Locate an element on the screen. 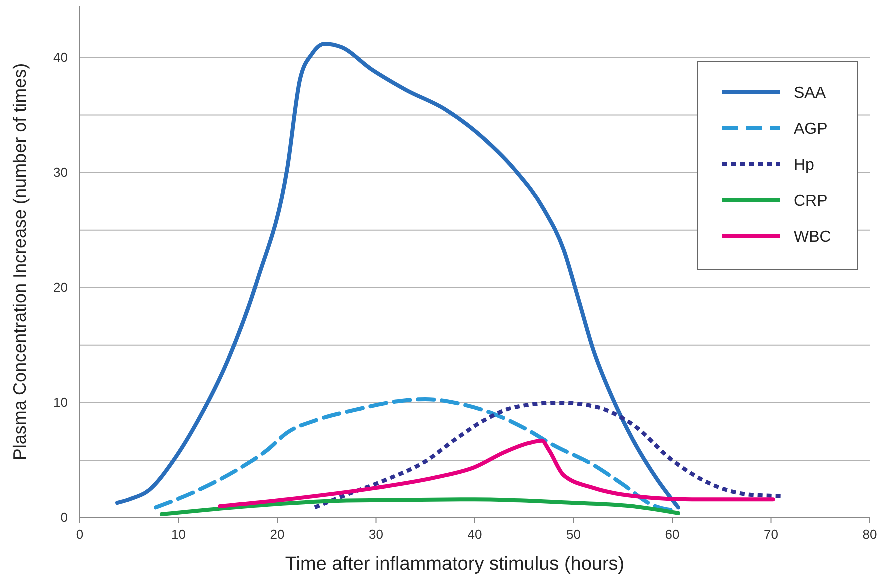 This screenshot has height=576, width=884. x-tick-label: 60 is located at coordinates (672, 534).